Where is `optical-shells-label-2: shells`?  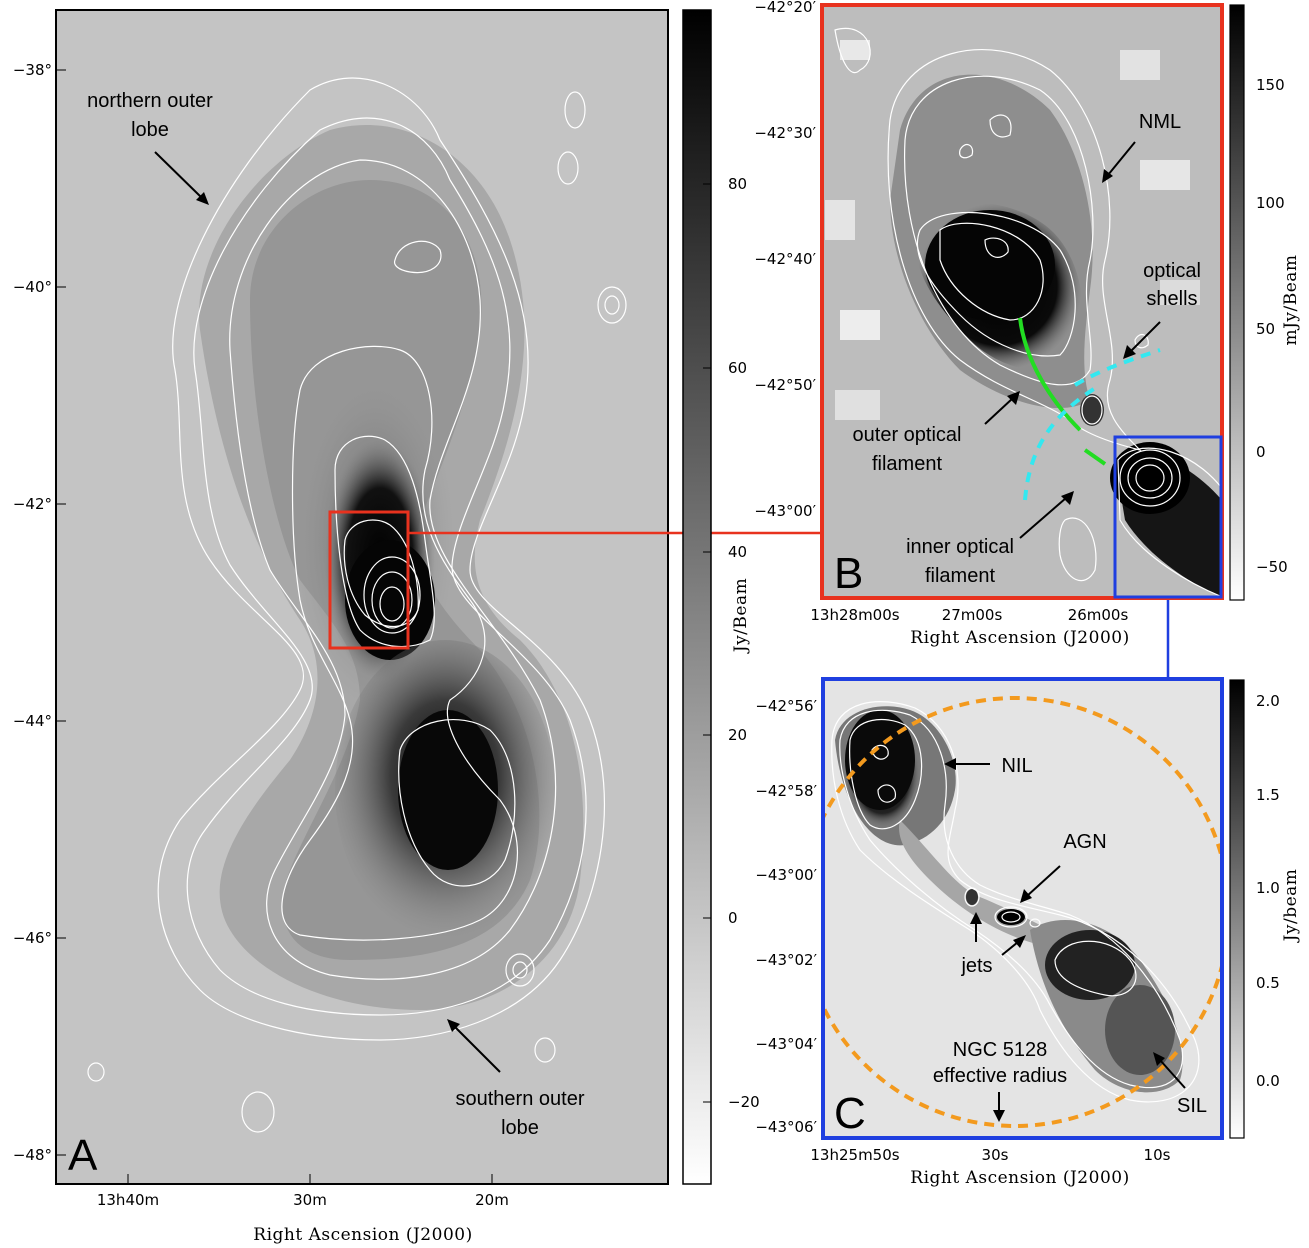
optical-shells-label-2: shells is located at coordinates (1171, 299).